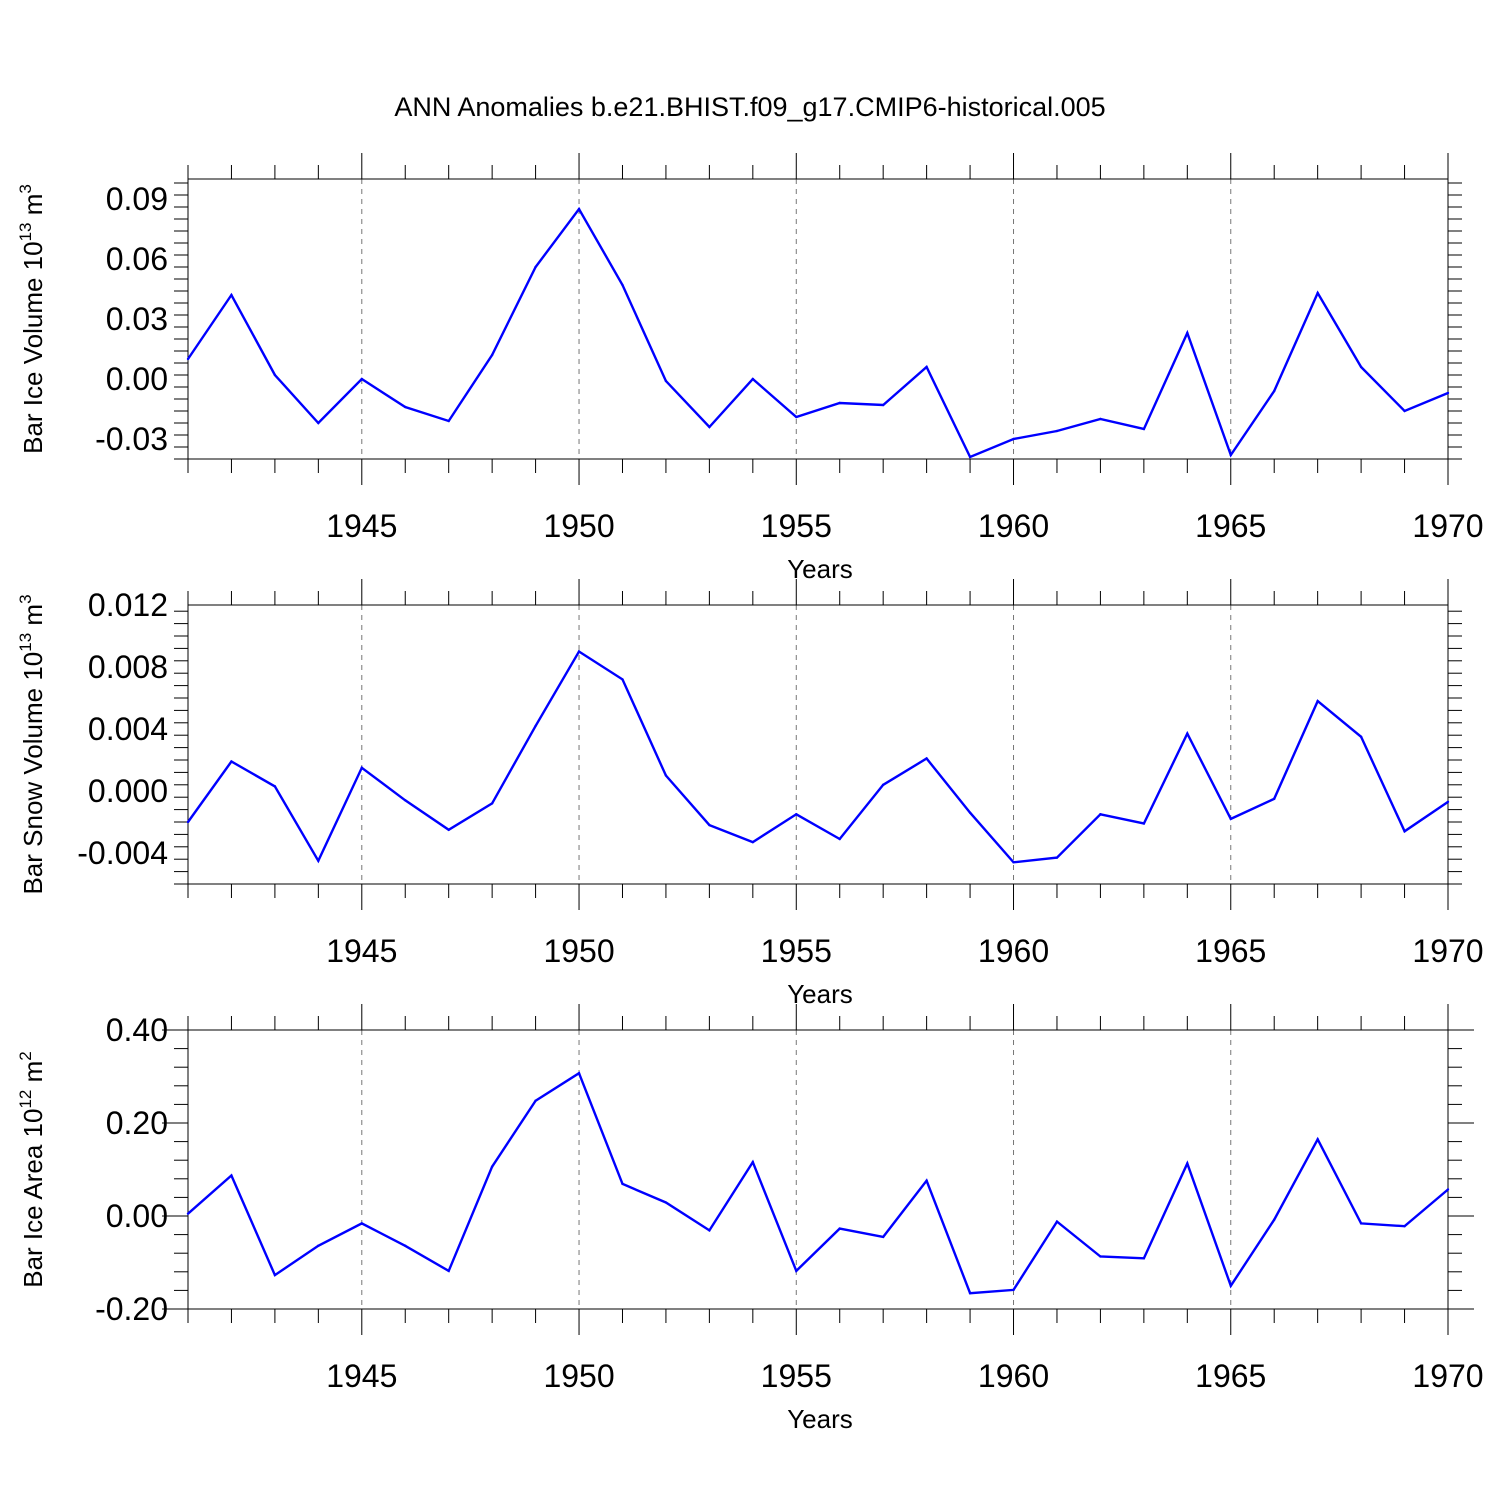  Describe the element at coordinates (137, 259) in the screenshot. I see `y-tick-label: 0.06` at that location.